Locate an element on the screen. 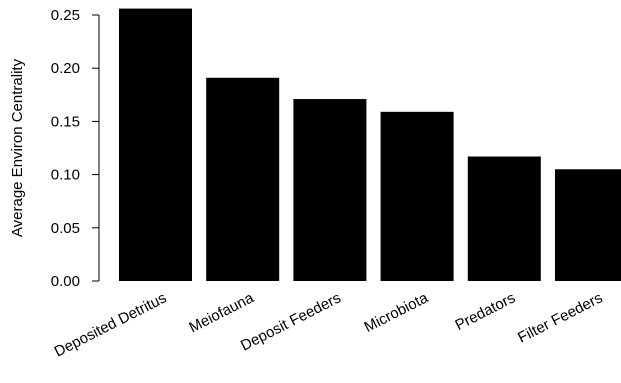 This screenshot has width=621, height=383. y-tick-label: 0.10 is located at coordinates (65, 175).